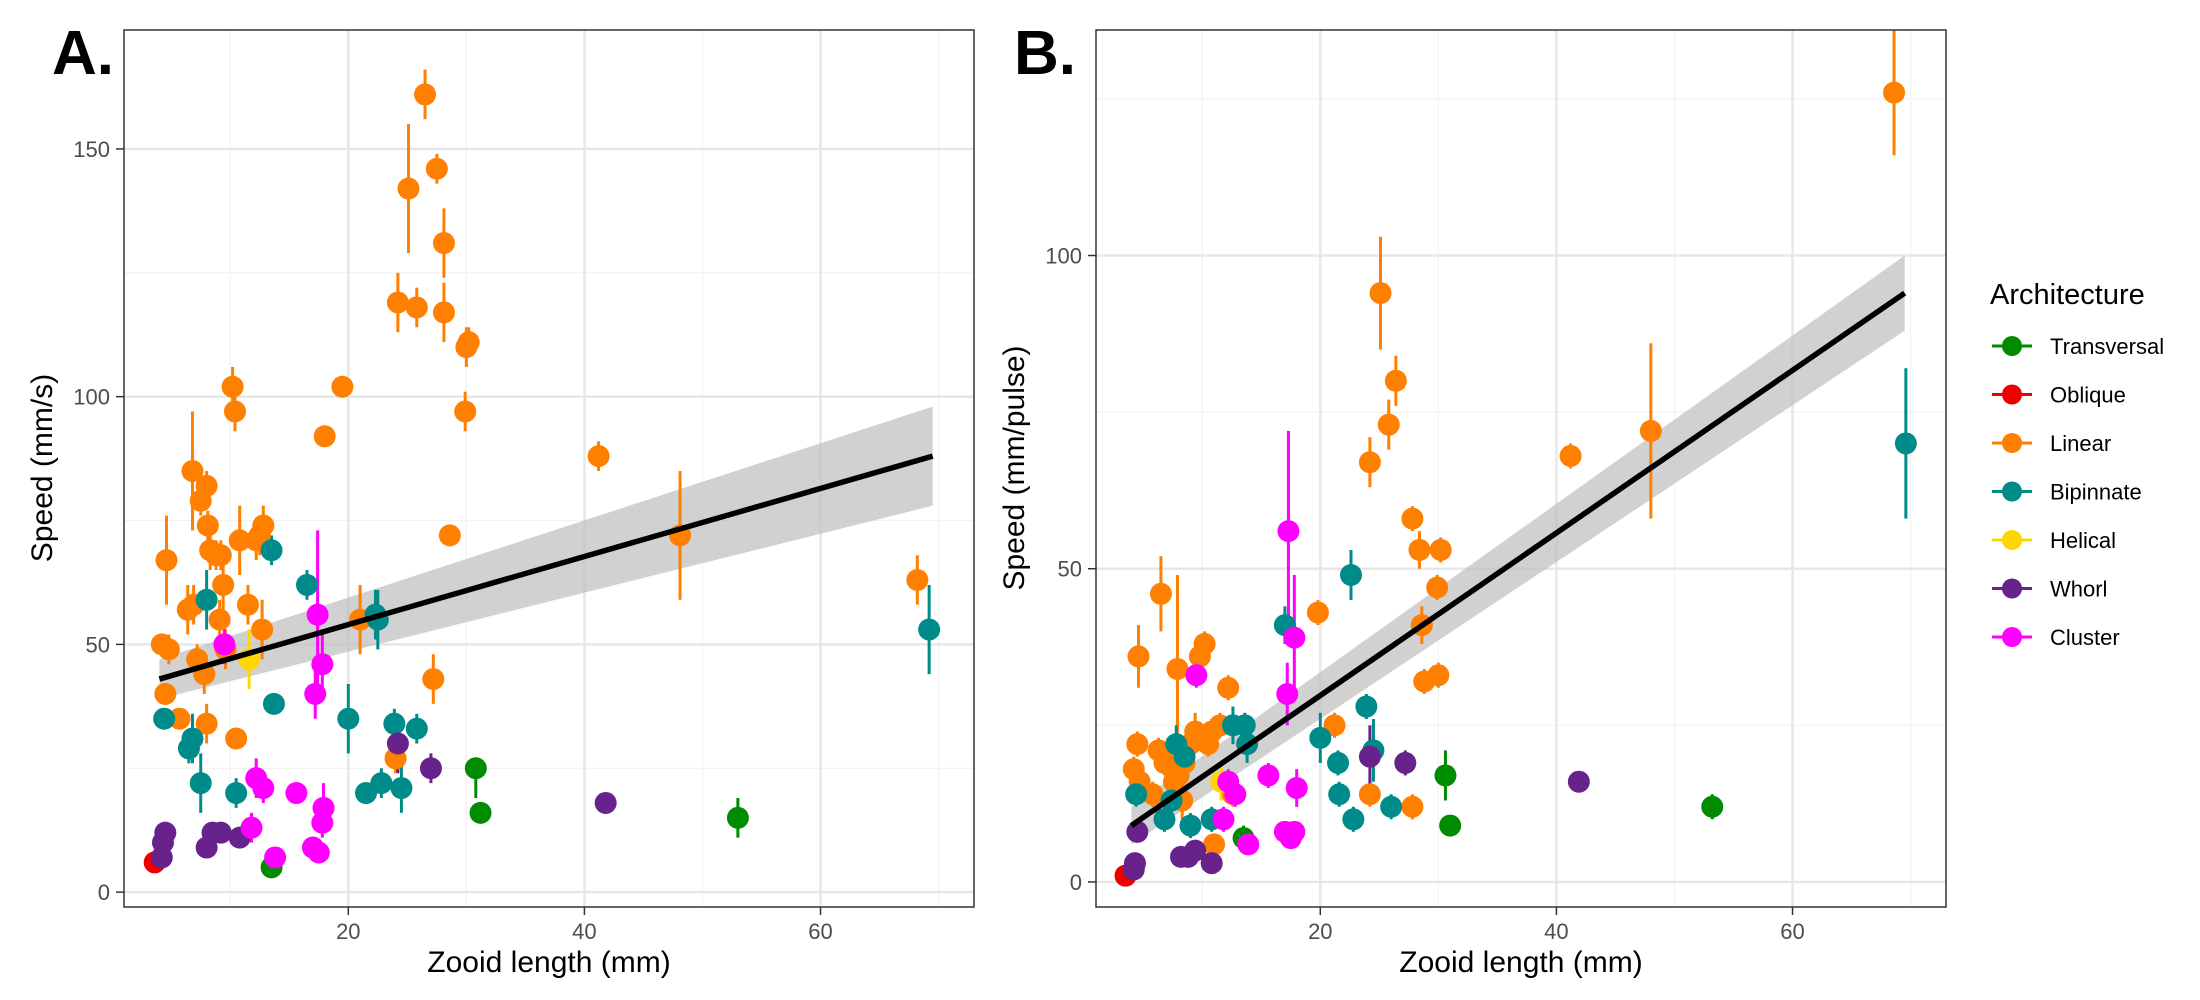 Image resolution: width=2200 pixels, height=1000 pixels. What do you see at coordinates (2078, 589) in the screenshot?
I see `legend-label: Whorl` at bounding box center [2078, 589].